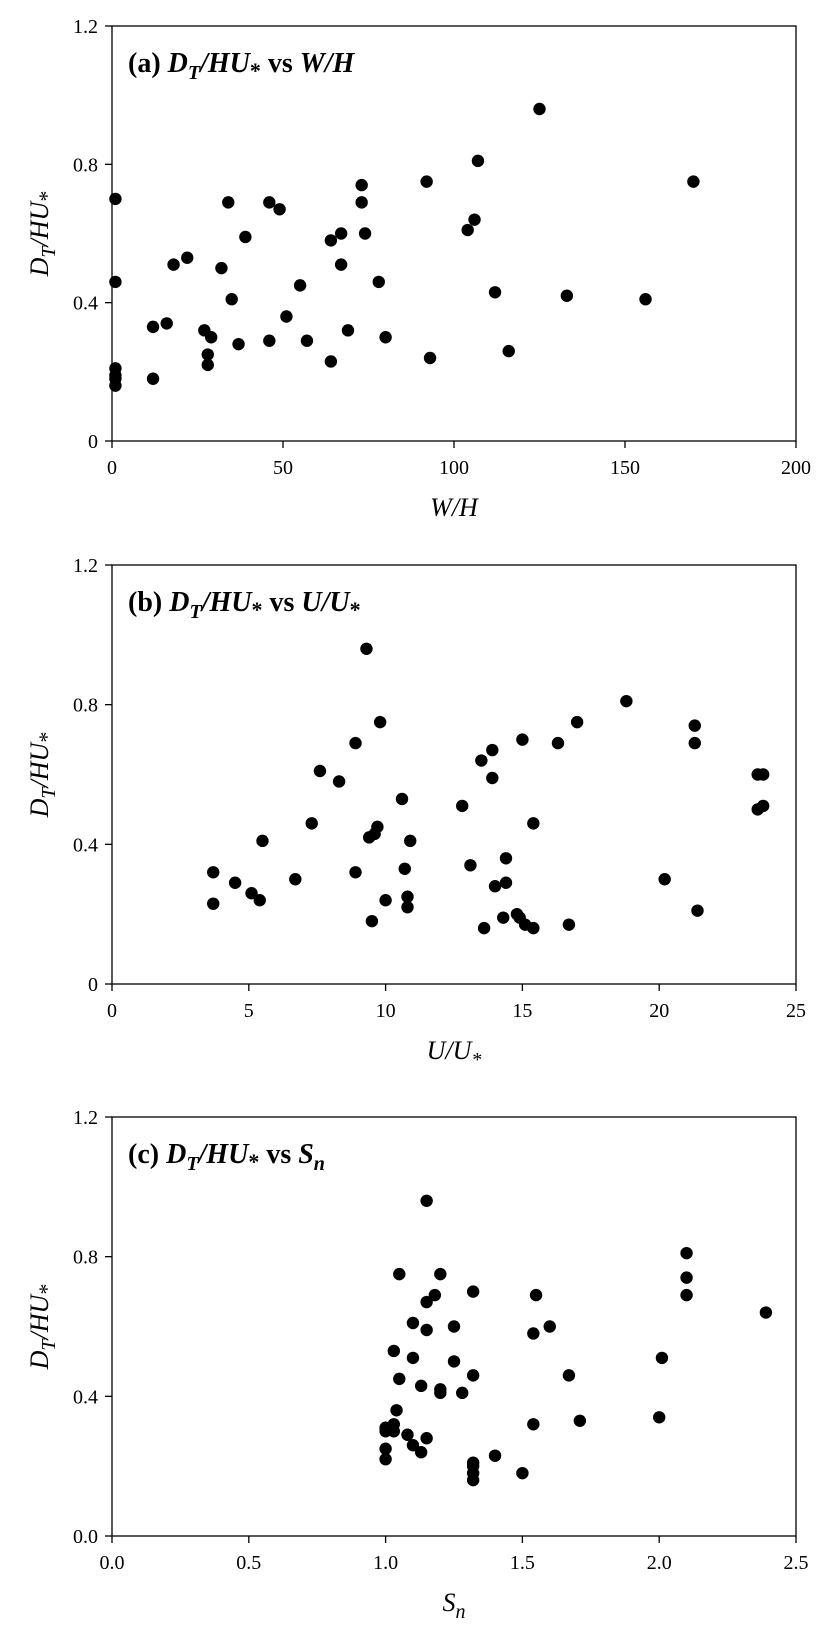 This screenshot has height=1646, width=831. What do you see at coordinates (248, 1563) in the screenshot?
I see `x-tick-label: 0.5` at bounding box center [248, 1563].